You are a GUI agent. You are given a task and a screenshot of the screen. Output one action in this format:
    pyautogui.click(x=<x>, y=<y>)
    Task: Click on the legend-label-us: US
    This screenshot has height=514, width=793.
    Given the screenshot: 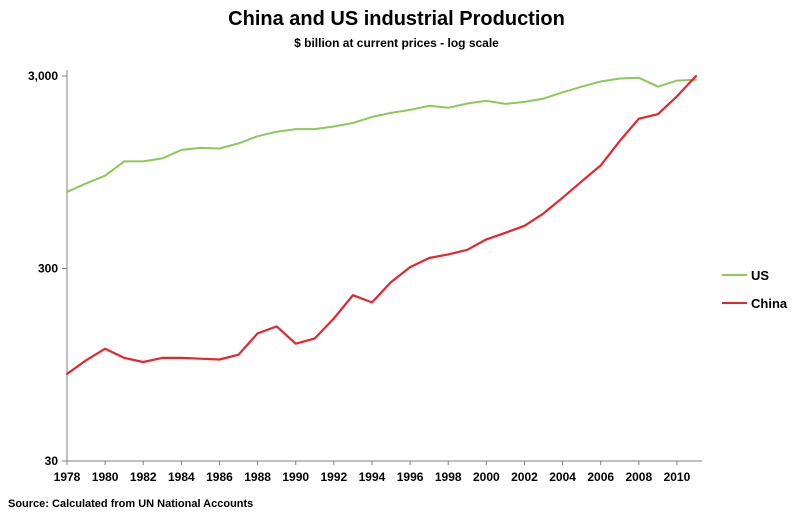 What is the action you would take?
    pyautogui.click(x=760, y=275)
    